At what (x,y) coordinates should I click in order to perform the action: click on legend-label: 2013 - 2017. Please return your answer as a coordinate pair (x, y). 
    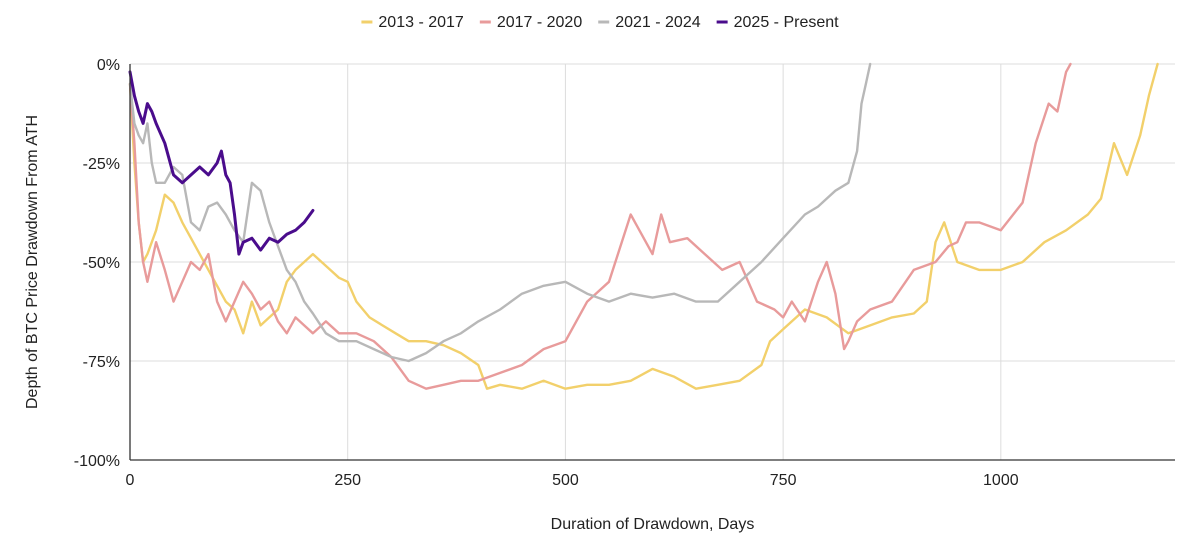
    Looking at the image, I should click on (421, 22).